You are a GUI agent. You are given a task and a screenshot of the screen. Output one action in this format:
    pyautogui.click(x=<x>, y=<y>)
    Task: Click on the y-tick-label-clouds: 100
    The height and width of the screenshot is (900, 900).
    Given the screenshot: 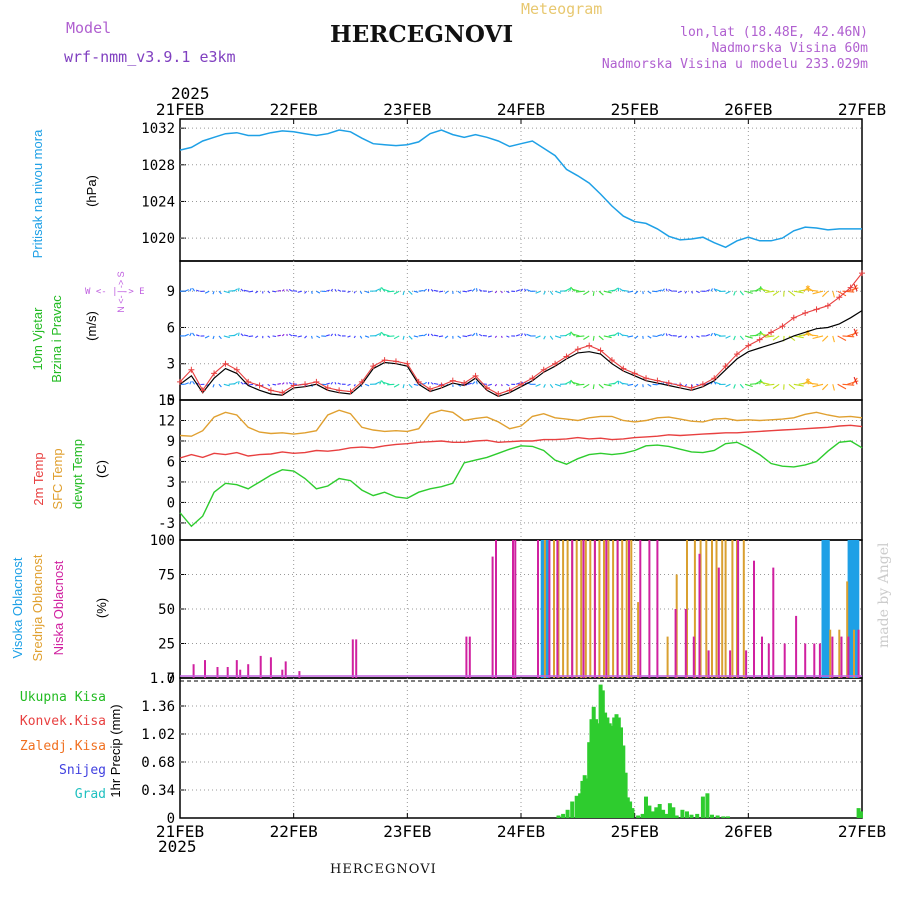 What is the action you would take?
    pyautogui.click(x=162, y=541)
    